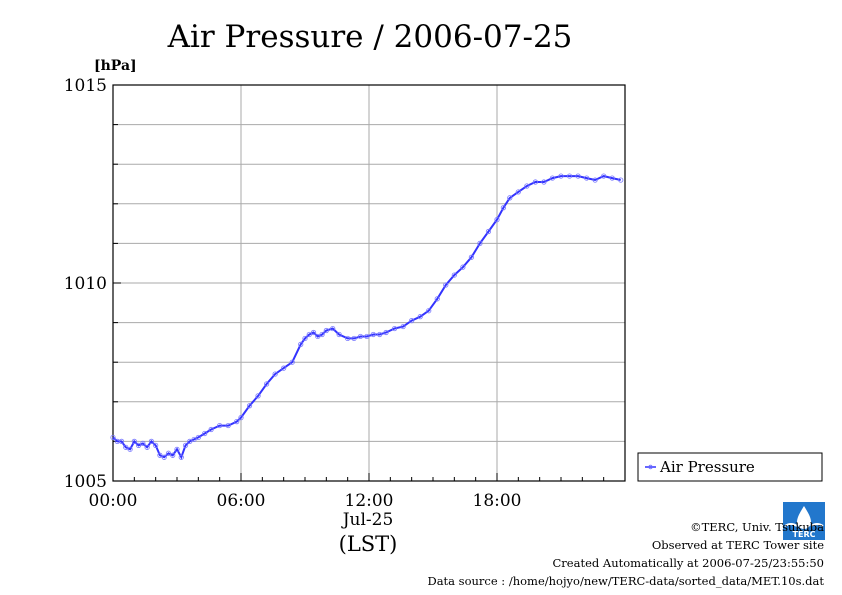 The height and width of the screenshot is (595, 842). Describe the element at coordinates (707, 467) in the screenshot. I see `legend-label: Air Pressure` at that location.